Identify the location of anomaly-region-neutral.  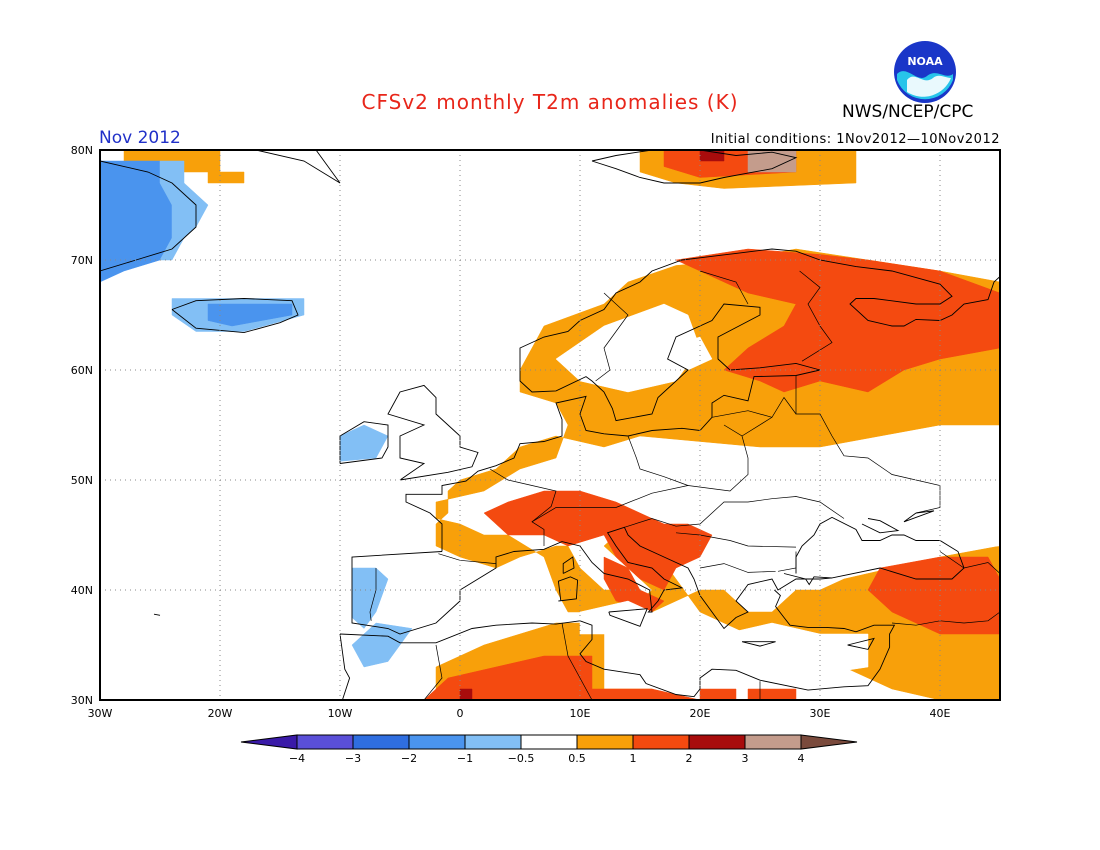
(796, 650).